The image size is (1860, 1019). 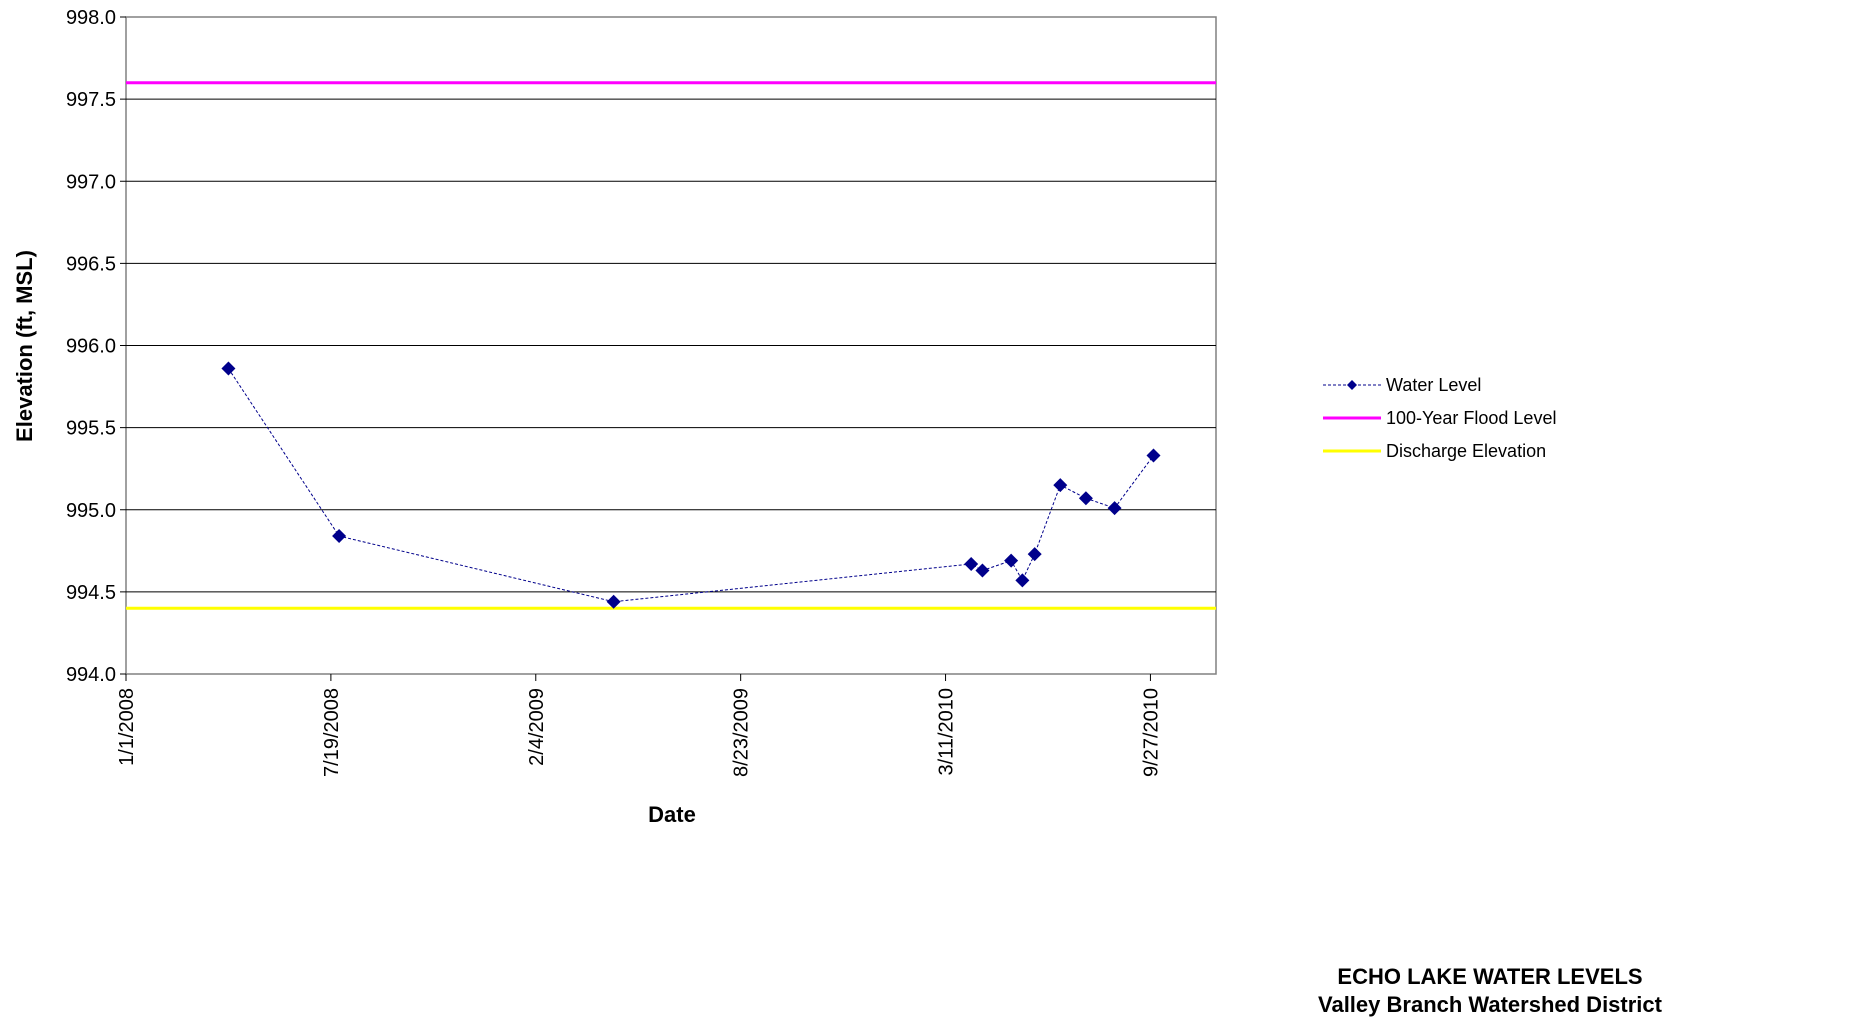 I want to click on legend-label: Discharge Elevation, so click(x=1466, y=451).